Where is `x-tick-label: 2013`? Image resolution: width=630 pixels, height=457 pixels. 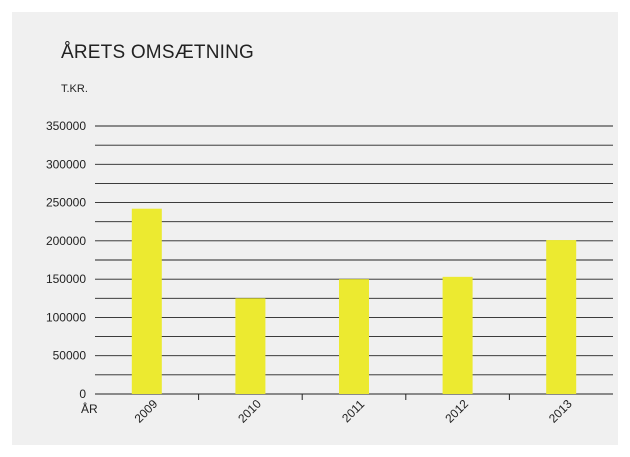
x-tick-label: 2013 is located at coordinates (560, 411).